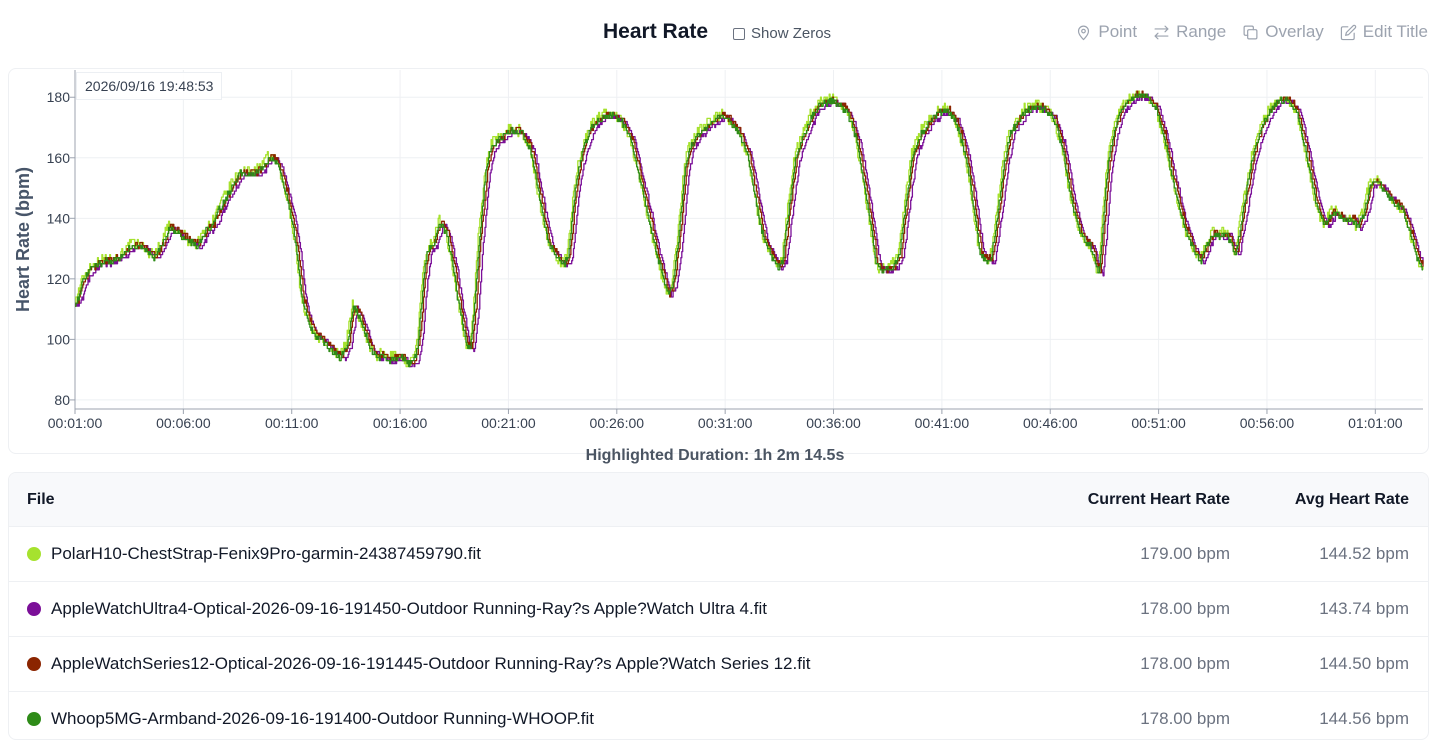 This screenshot has width=1440, height=742. Describe the element at coordinates (942, 423) in the screenshot. I see `x-tick-label: 00:41:00` at that location.